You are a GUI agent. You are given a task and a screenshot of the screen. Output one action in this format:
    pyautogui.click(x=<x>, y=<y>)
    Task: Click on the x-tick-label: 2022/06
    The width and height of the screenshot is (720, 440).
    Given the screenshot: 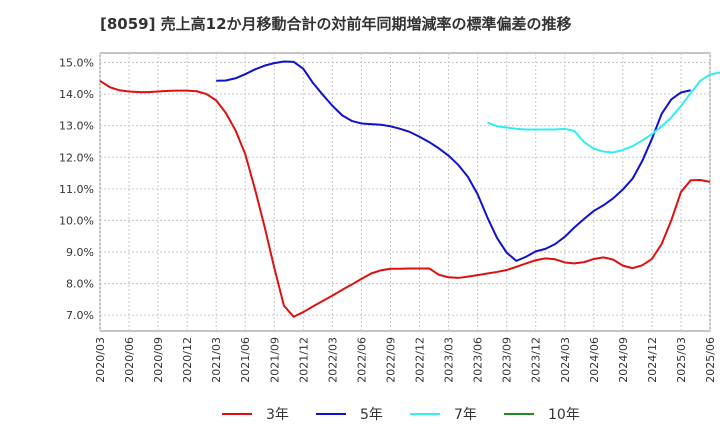 What is the action you would take?
    pyautogui.click(x=361, y=360)
    